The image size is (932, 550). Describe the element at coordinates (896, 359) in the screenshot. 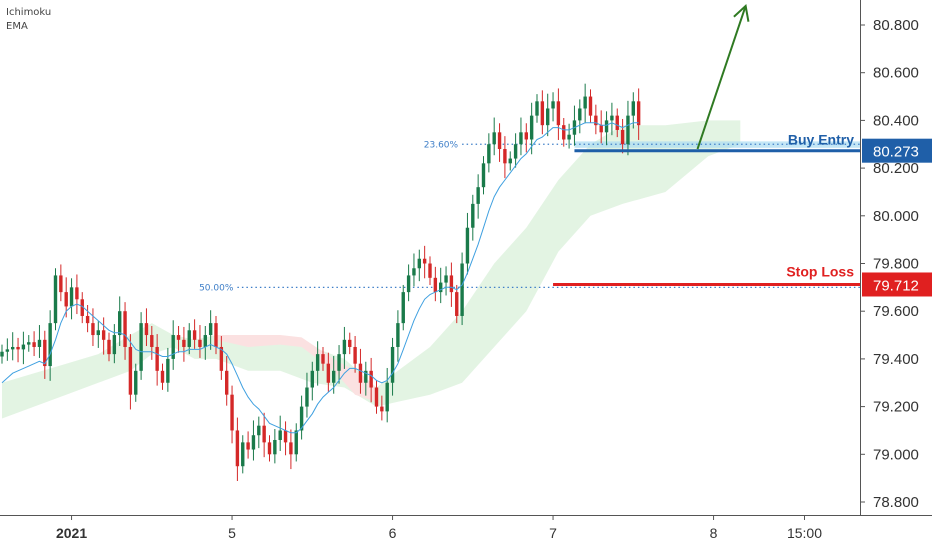

I see `y-tick-label: 79.400` at that location.